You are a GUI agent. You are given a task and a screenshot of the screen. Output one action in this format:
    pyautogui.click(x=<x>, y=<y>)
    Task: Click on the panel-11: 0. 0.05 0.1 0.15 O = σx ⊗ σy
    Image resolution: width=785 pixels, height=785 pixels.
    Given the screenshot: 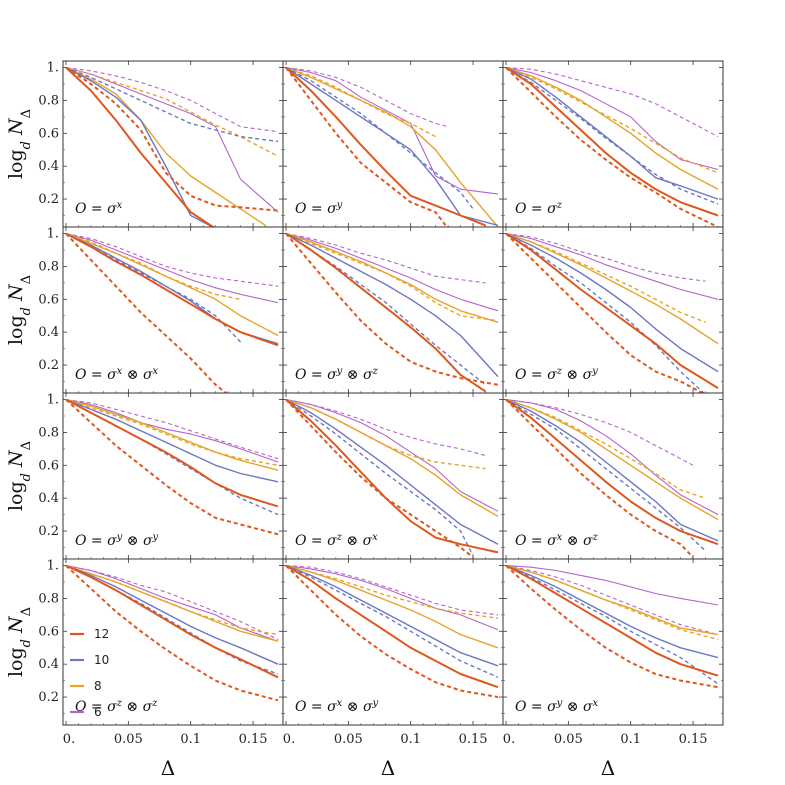 What is the action you would take?
    pyautogui.click(x=393, y=652)
    